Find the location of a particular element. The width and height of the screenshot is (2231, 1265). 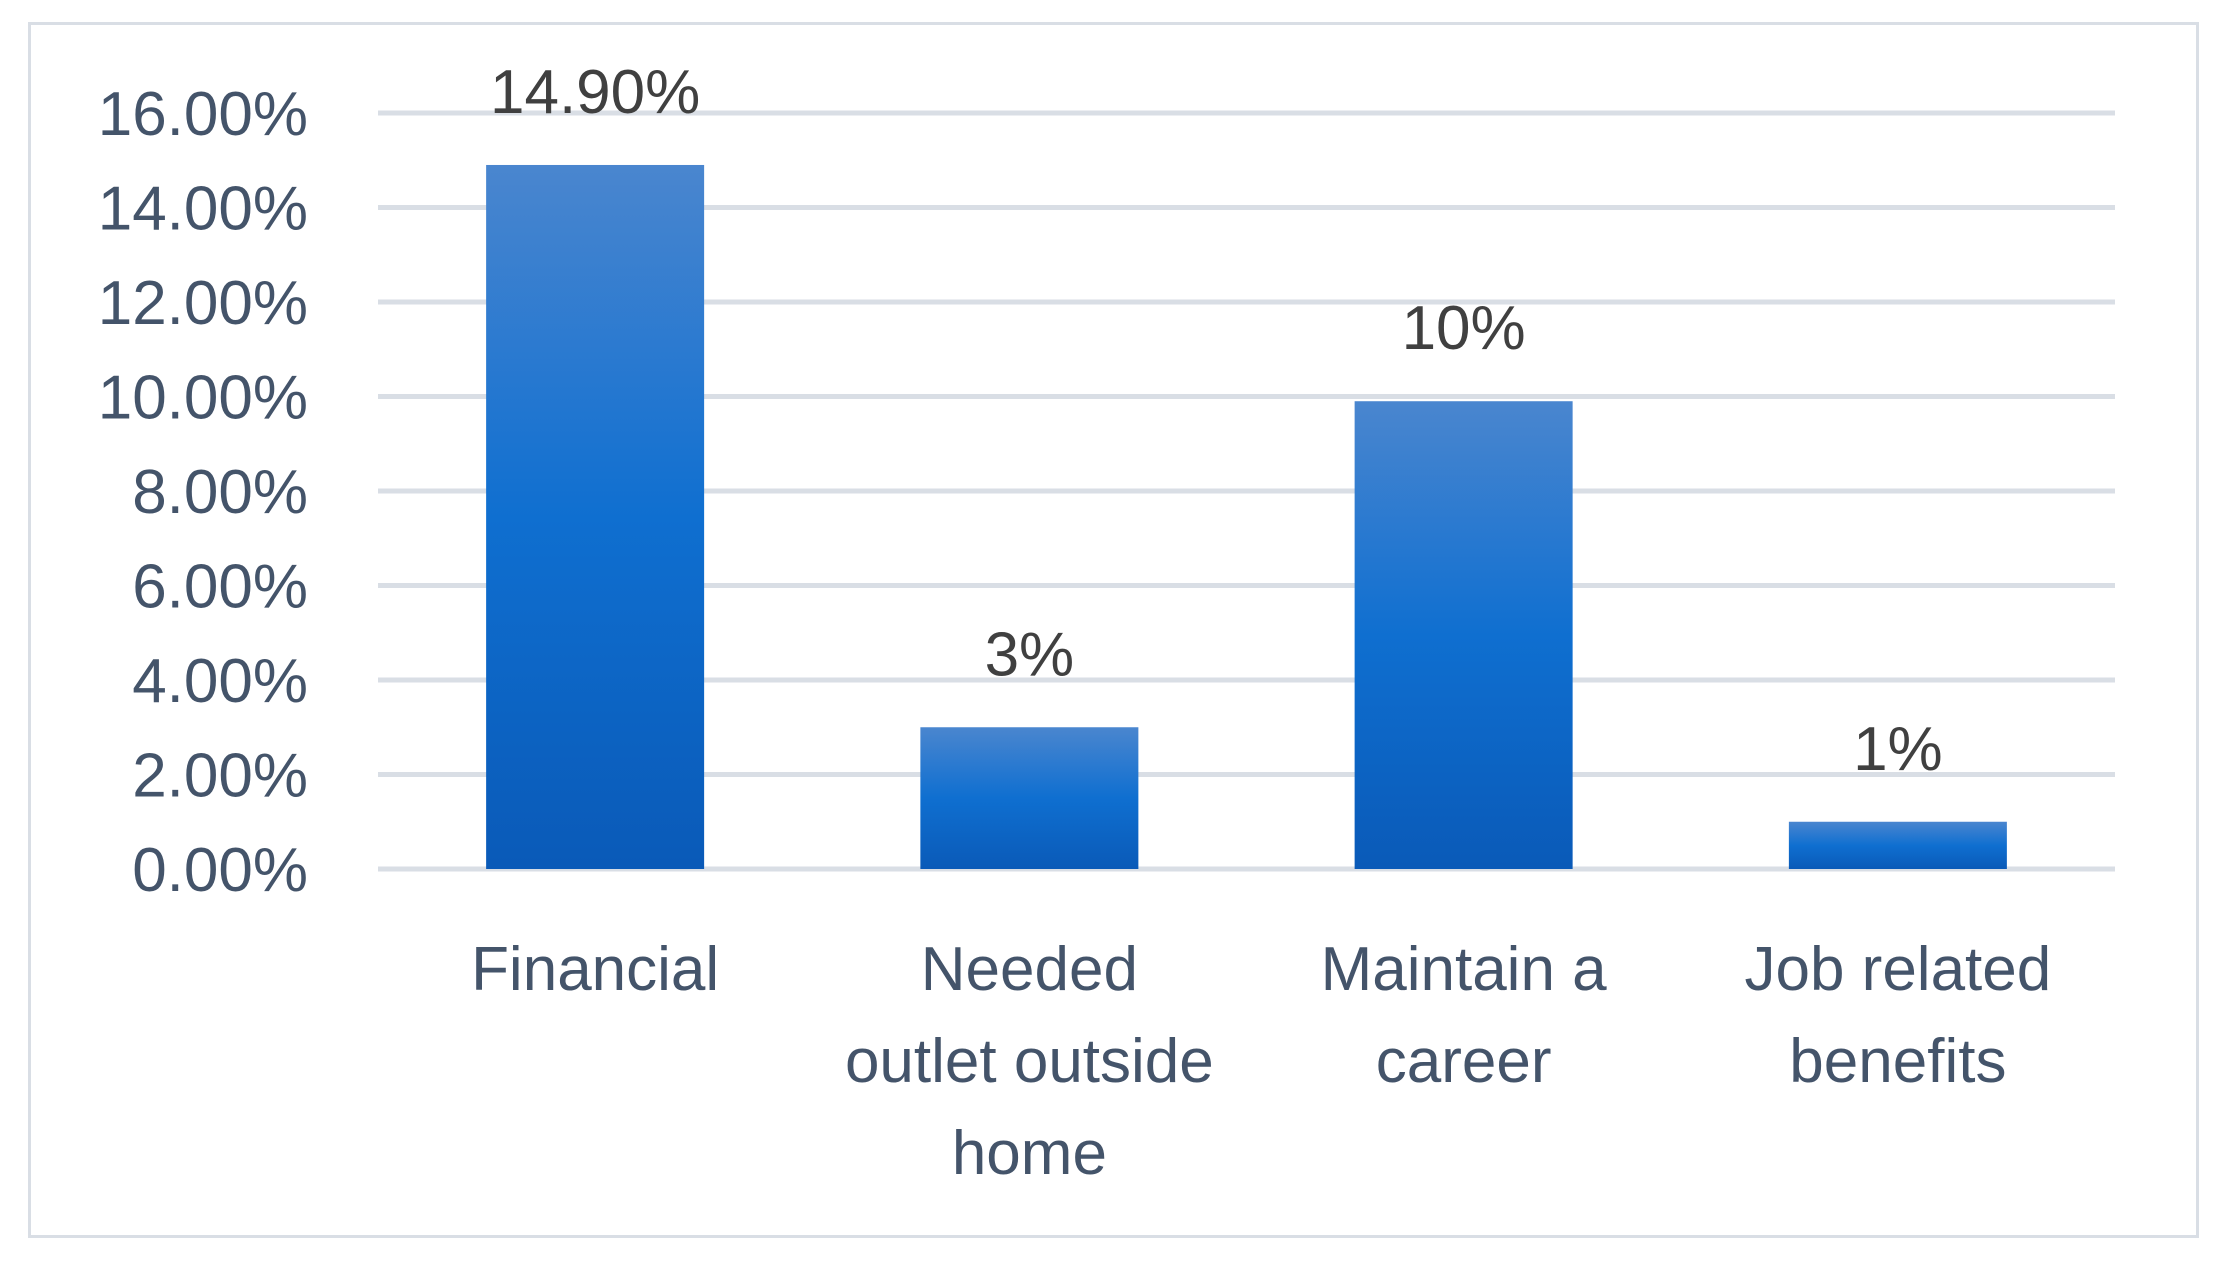

data-label: 1% is located at coordinates (1898, 749).